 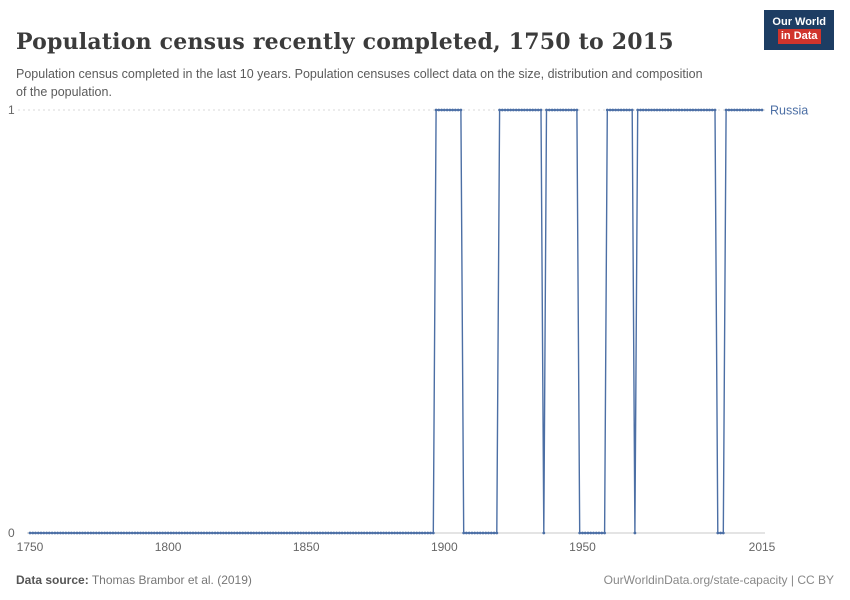 I want to click on data-source-value: Thomas Brambor et al. (2019), so click(x=171, y=580).